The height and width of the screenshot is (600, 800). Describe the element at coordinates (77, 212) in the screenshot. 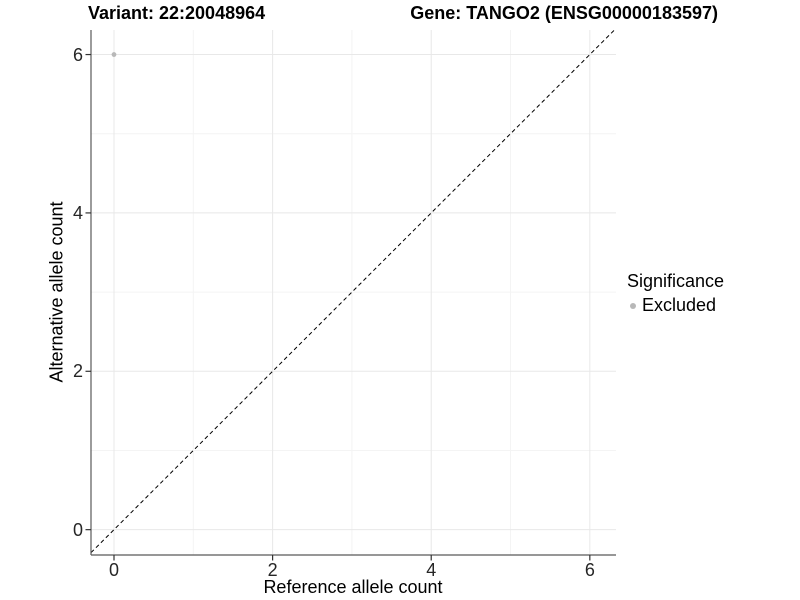

I see `y-tick-label: 4` at that location.